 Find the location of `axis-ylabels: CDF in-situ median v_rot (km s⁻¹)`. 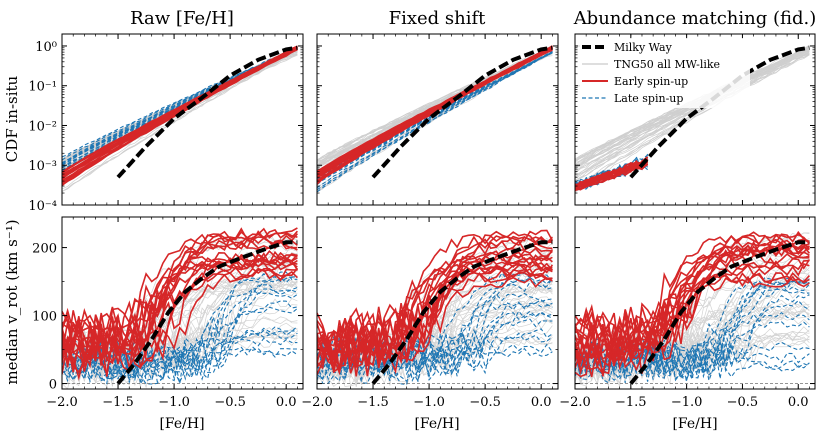

axis-ylabels: CDF in-situ median v_rot (km s⁻¹) is located at coordinates (12, 229).